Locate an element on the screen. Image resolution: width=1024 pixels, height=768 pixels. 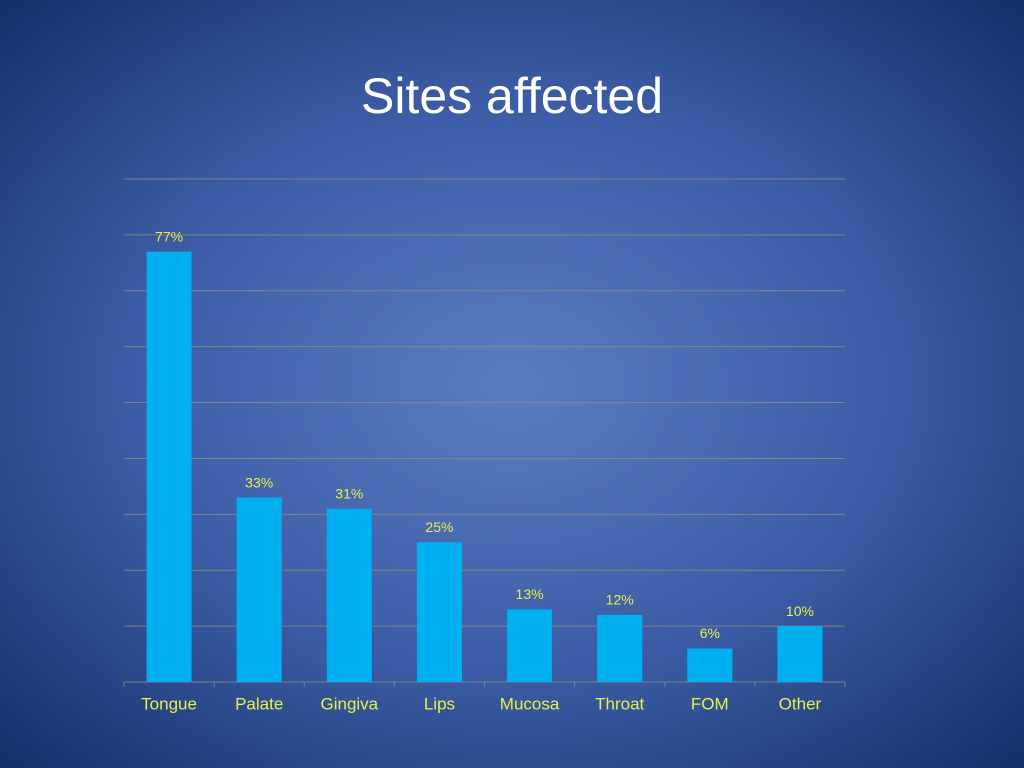
data-label: 13% is located at coordinates (530, 594).